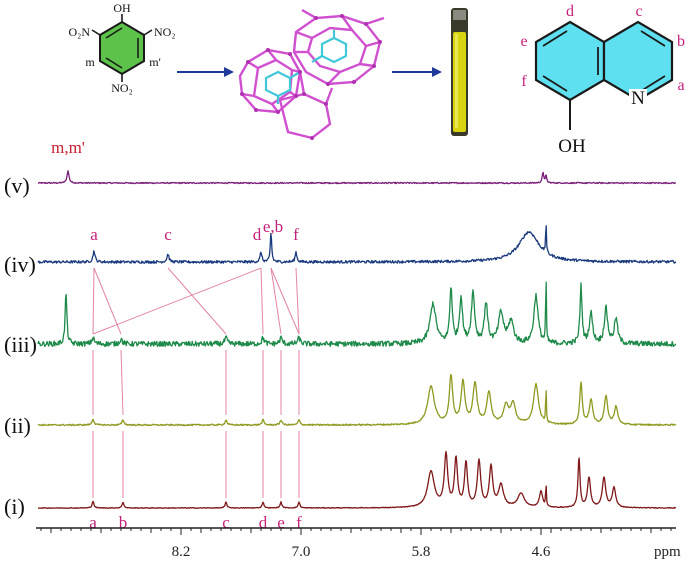 This screenshot has width=700, height=563. I want to click on quinolinol-oh-label: OH, so click(572, 146).